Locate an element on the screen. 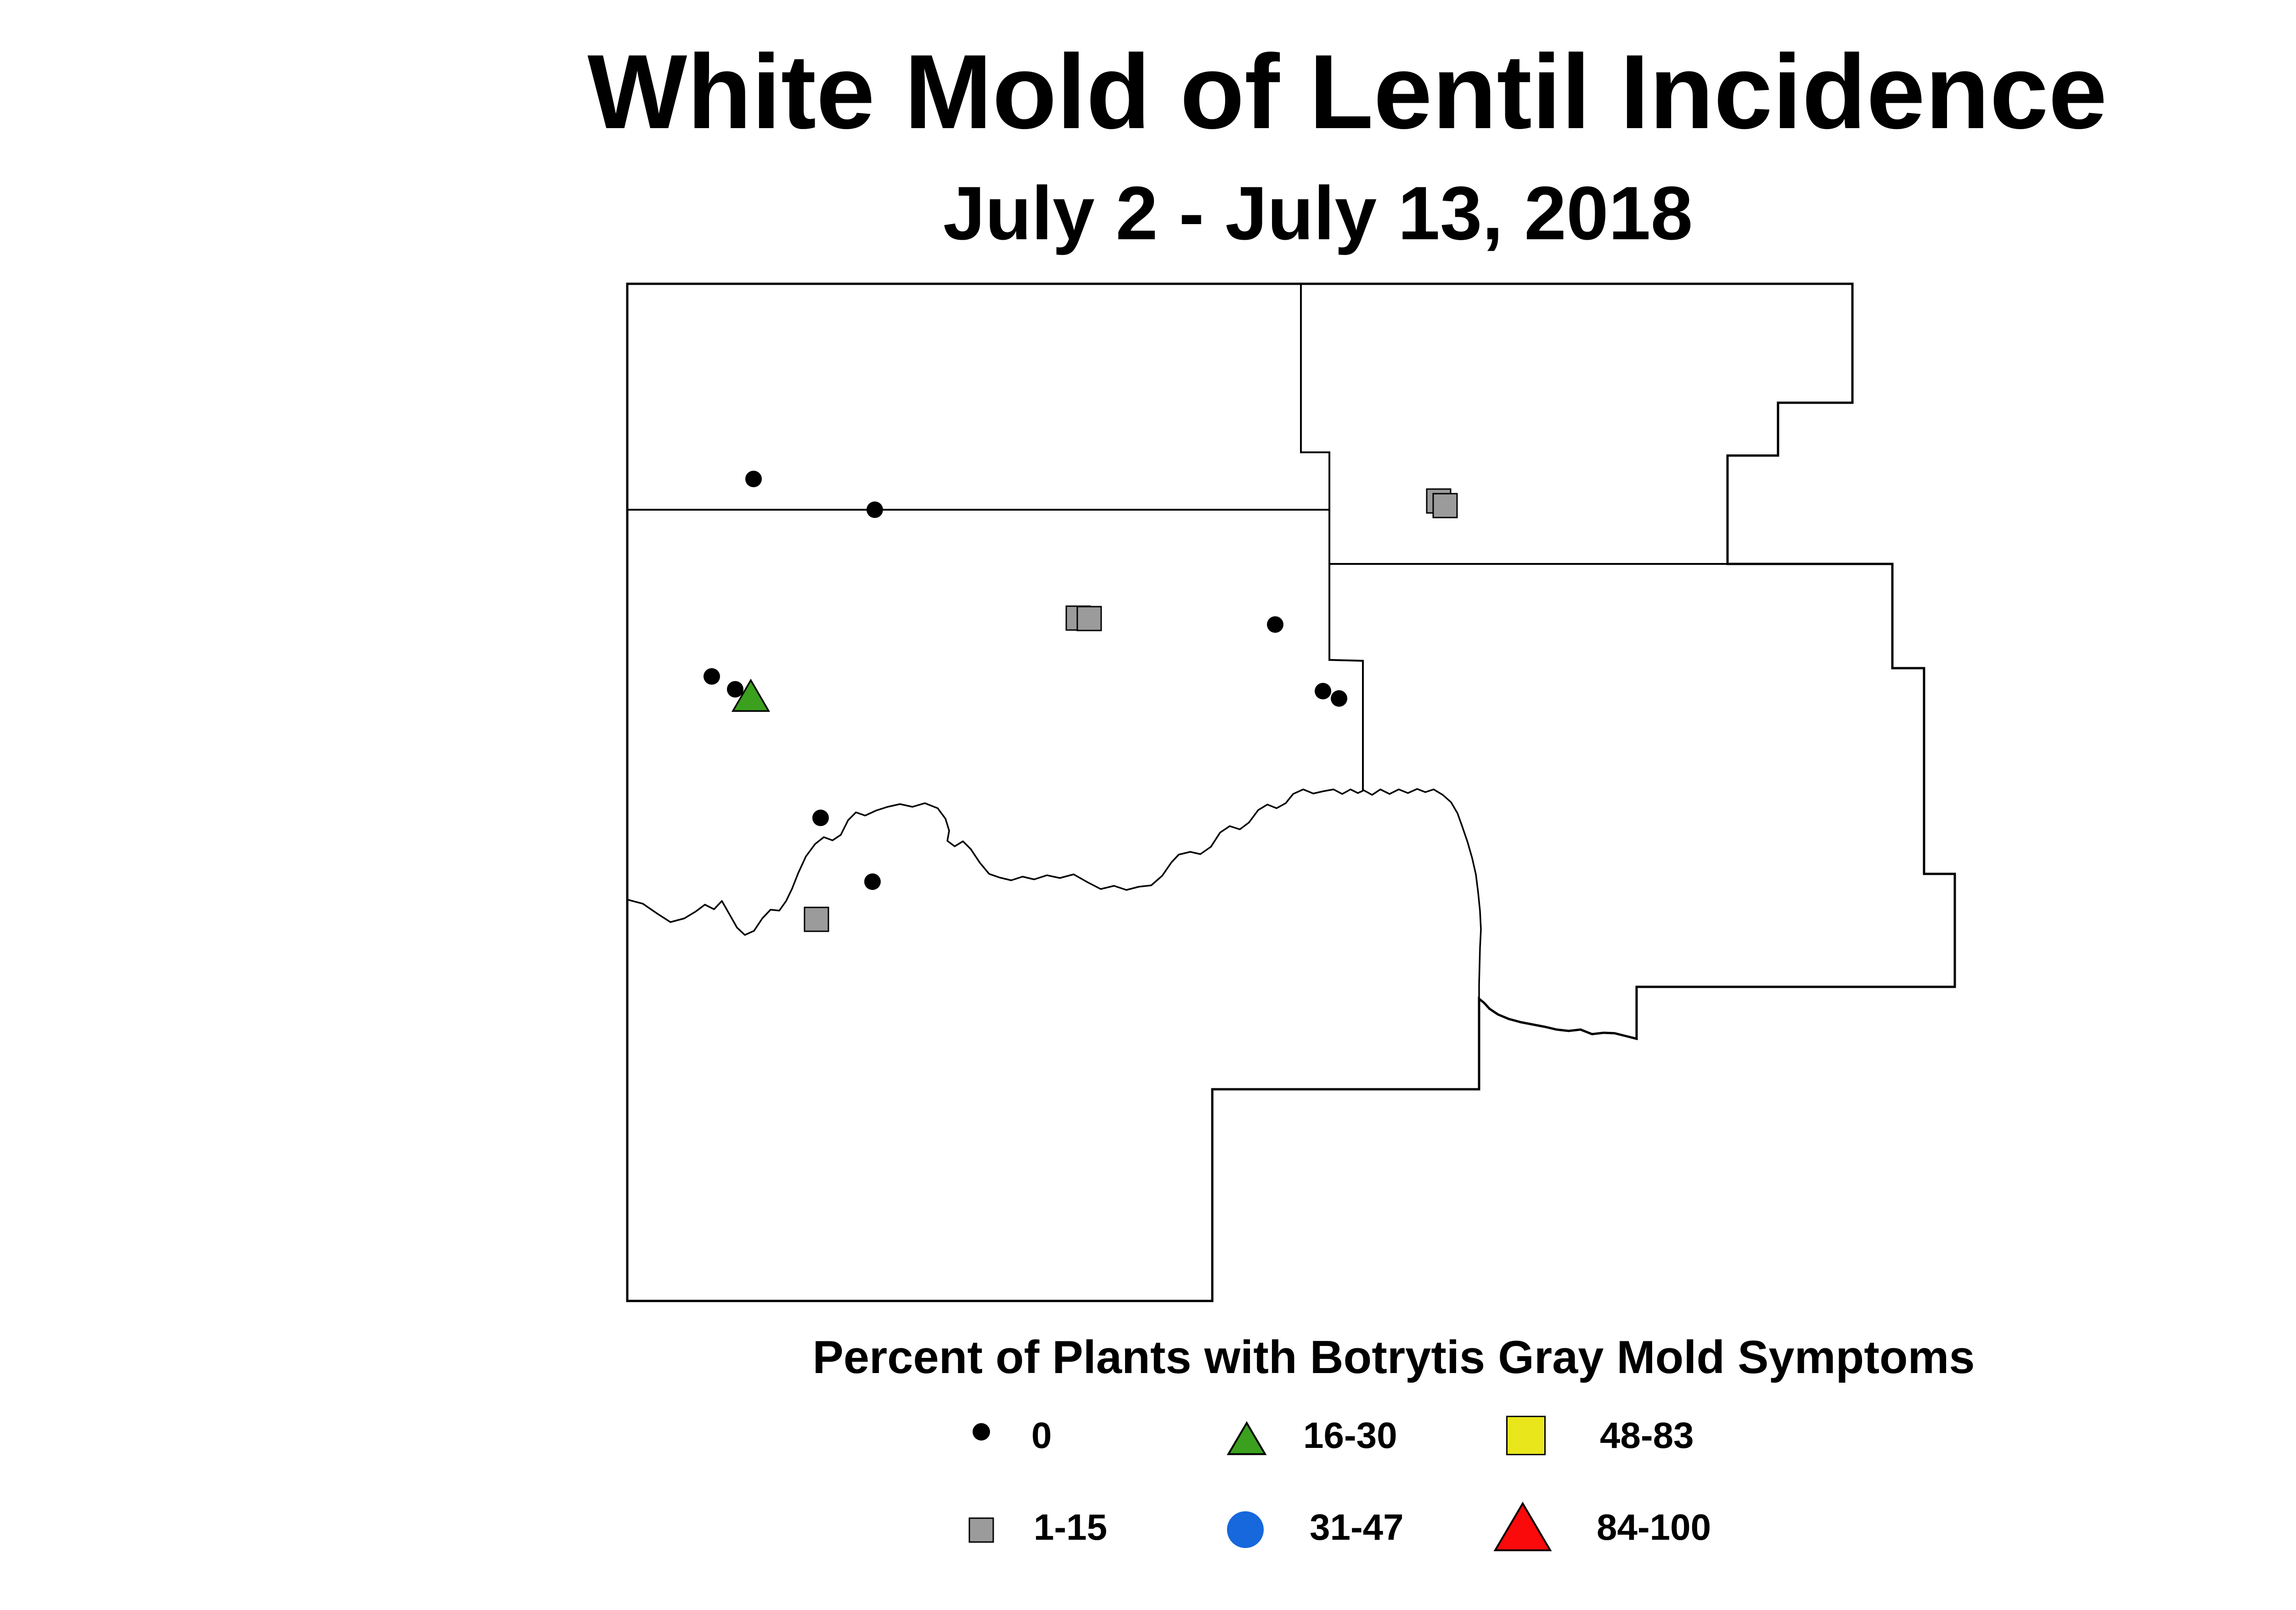 The image size is (2296, 1610). legend-item-label-31-47: 31-47 is located at coordinates (1357, 1527).